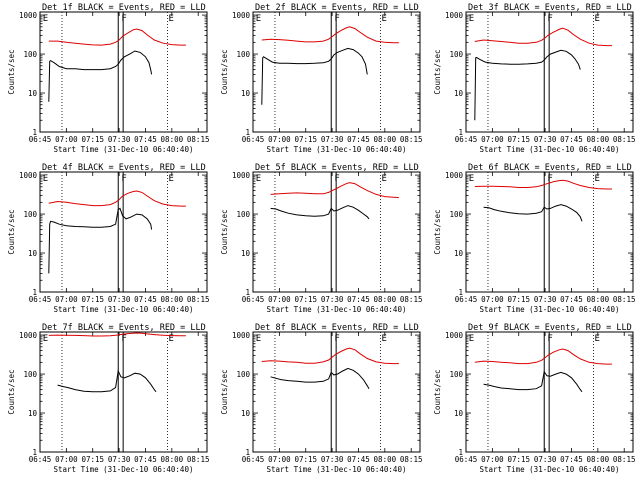 The image size is (640, 480). I want to click on panel-title: Det 9f BLACK = Events, RED = LLD, so click(550, 328).